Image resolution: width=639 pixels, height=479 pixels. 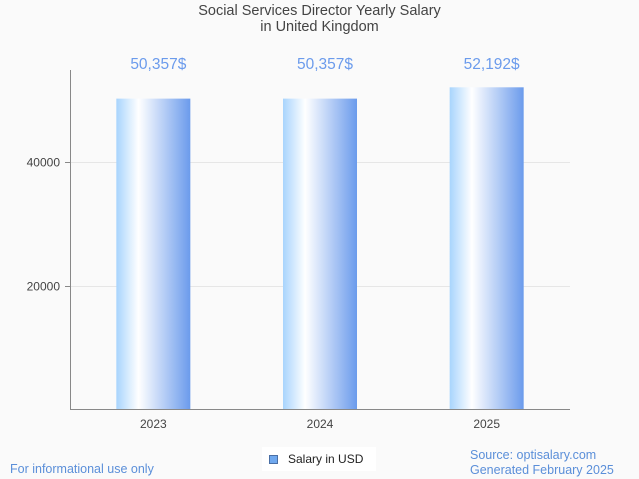 What do you see at coordinates (320, 424) in the screenshot?
I see `x-tick-label: 2024` at bounding box center [320, 424].